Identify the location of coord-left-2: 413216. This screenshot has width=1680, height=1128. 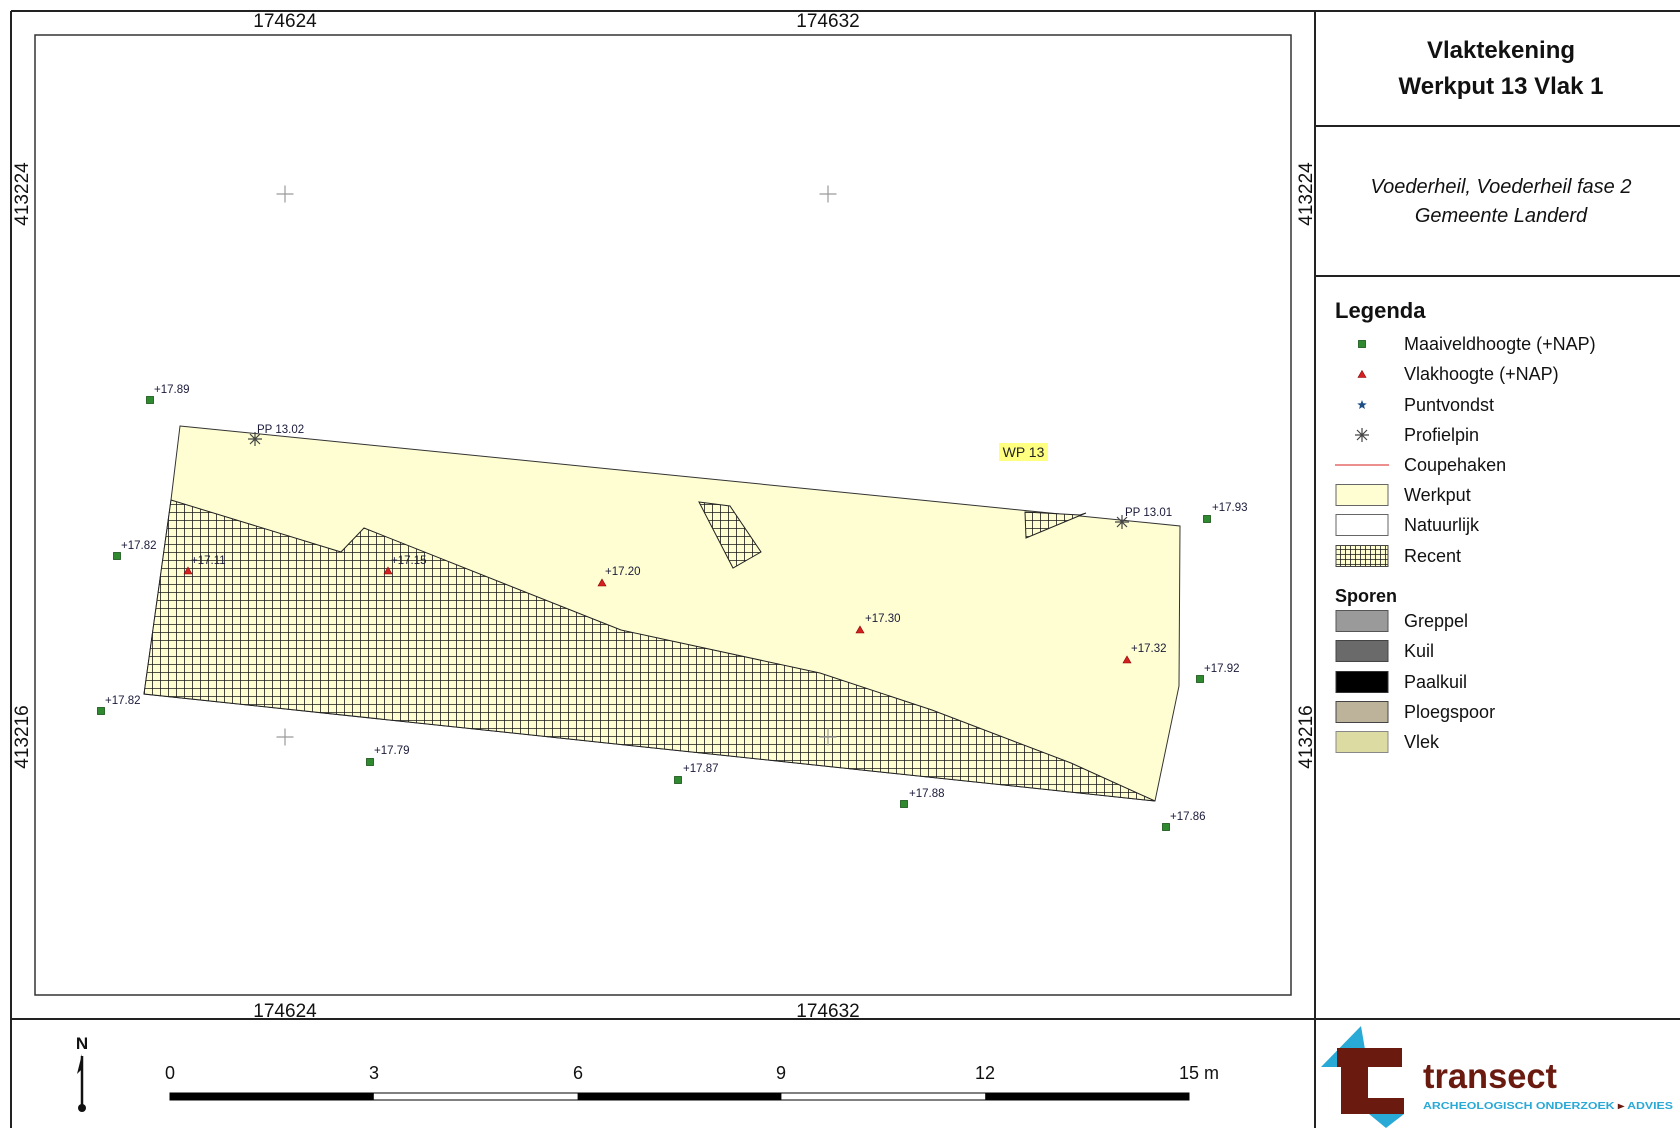
(22, 736).